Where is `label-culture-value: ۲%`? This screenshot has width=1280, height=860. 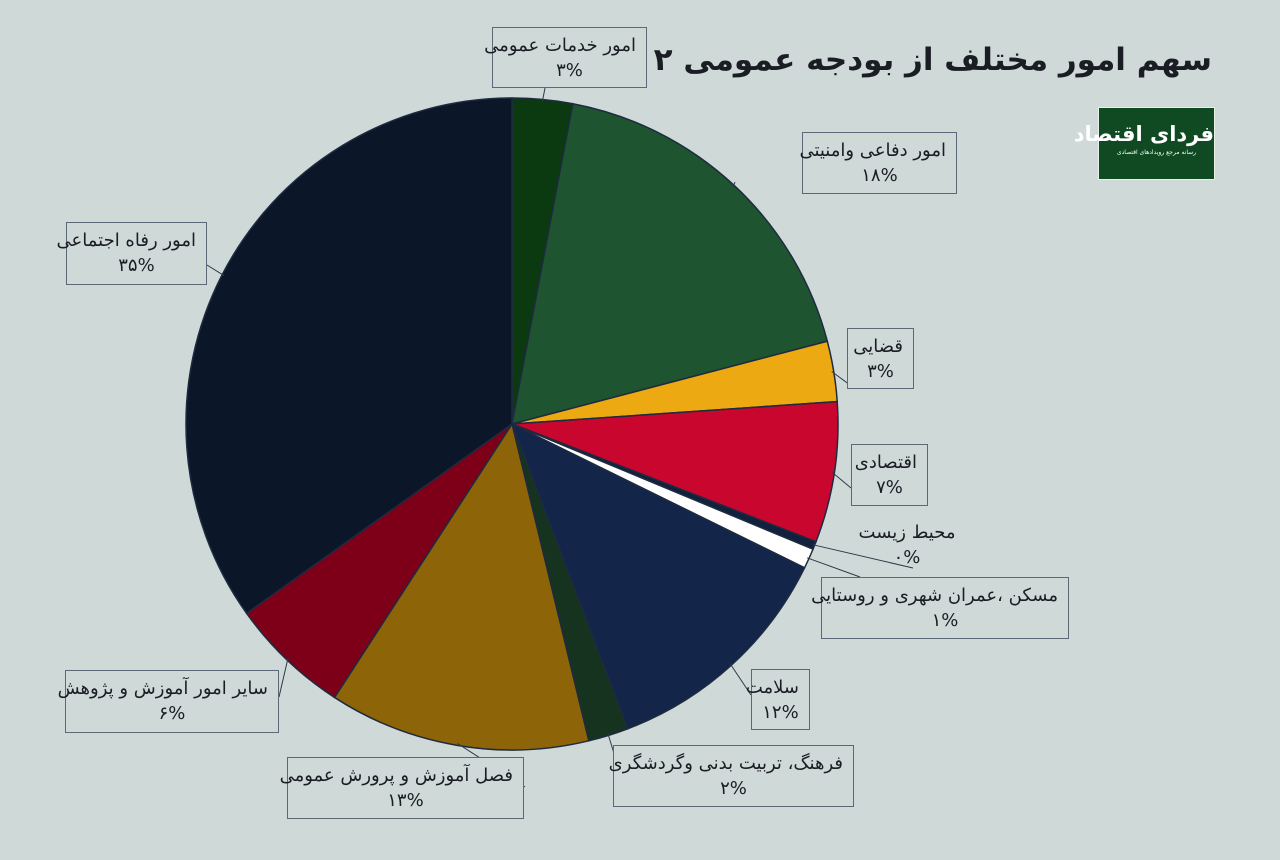
label-culture-value: ۲% is located at coordinates (733, 788).